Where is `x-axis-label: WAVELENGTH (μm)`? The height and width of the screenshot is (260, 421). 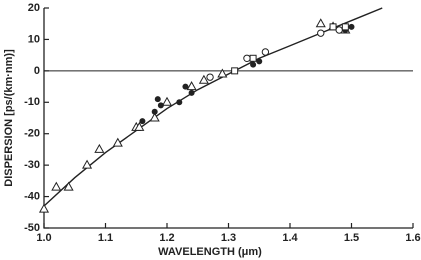
x-axis-label: WAVELENGTH (μm) is located at coordinates (210, 252).